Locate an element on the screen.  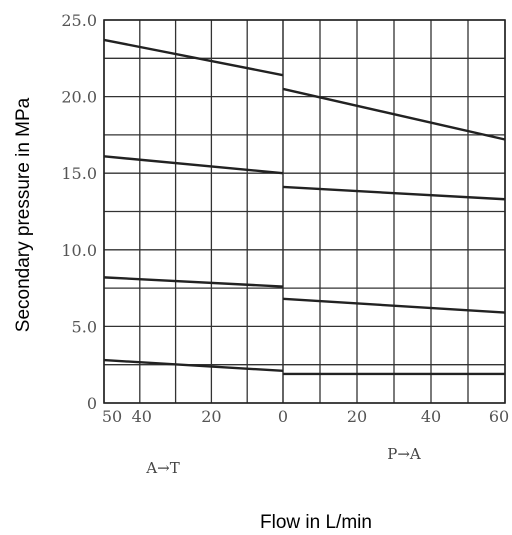
y-tick-label: 20.0 is located at coordinates (79, 97).